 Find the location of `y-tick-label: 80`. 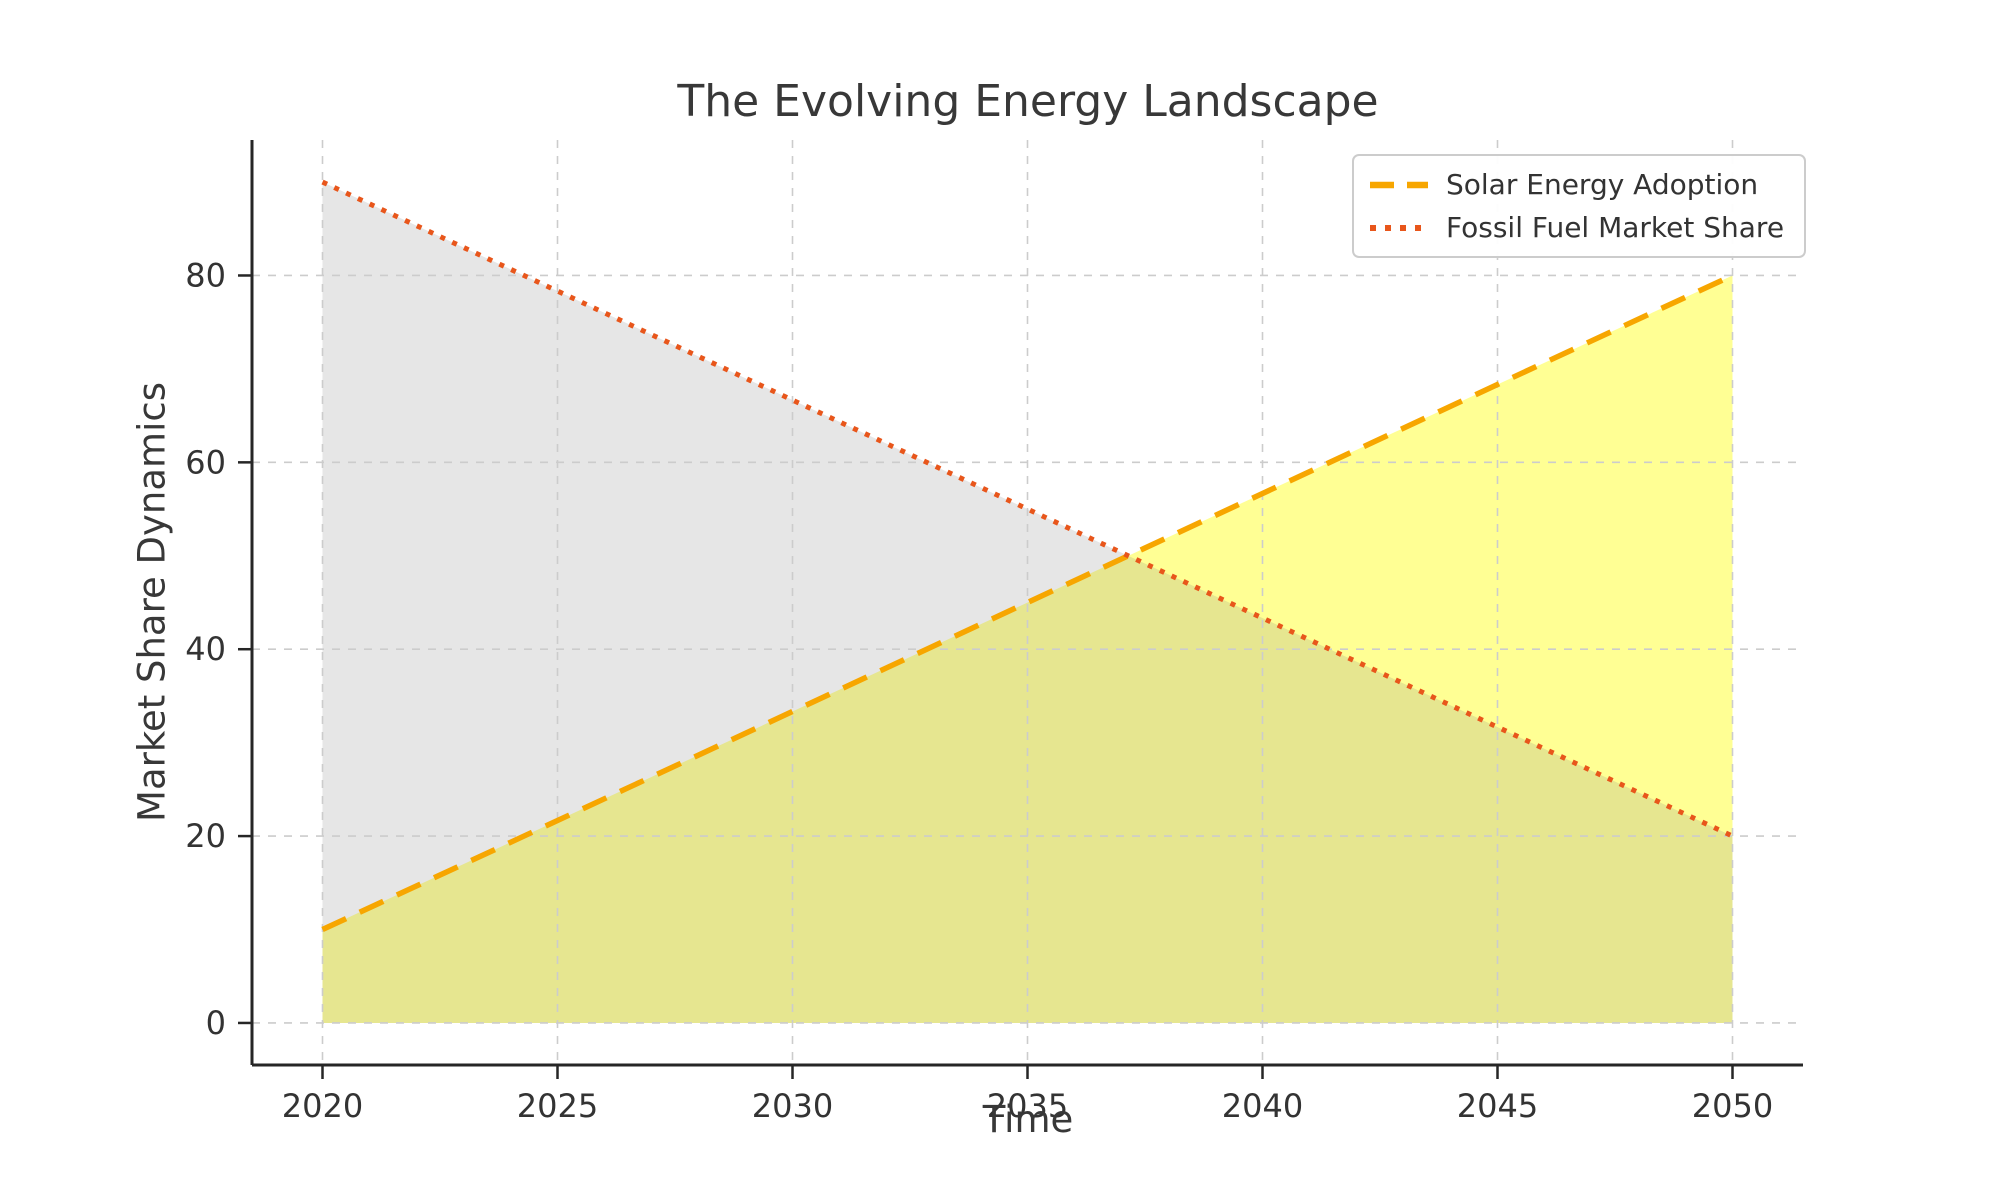

y-tick-label: 80 is located at coordinates (205, 275).